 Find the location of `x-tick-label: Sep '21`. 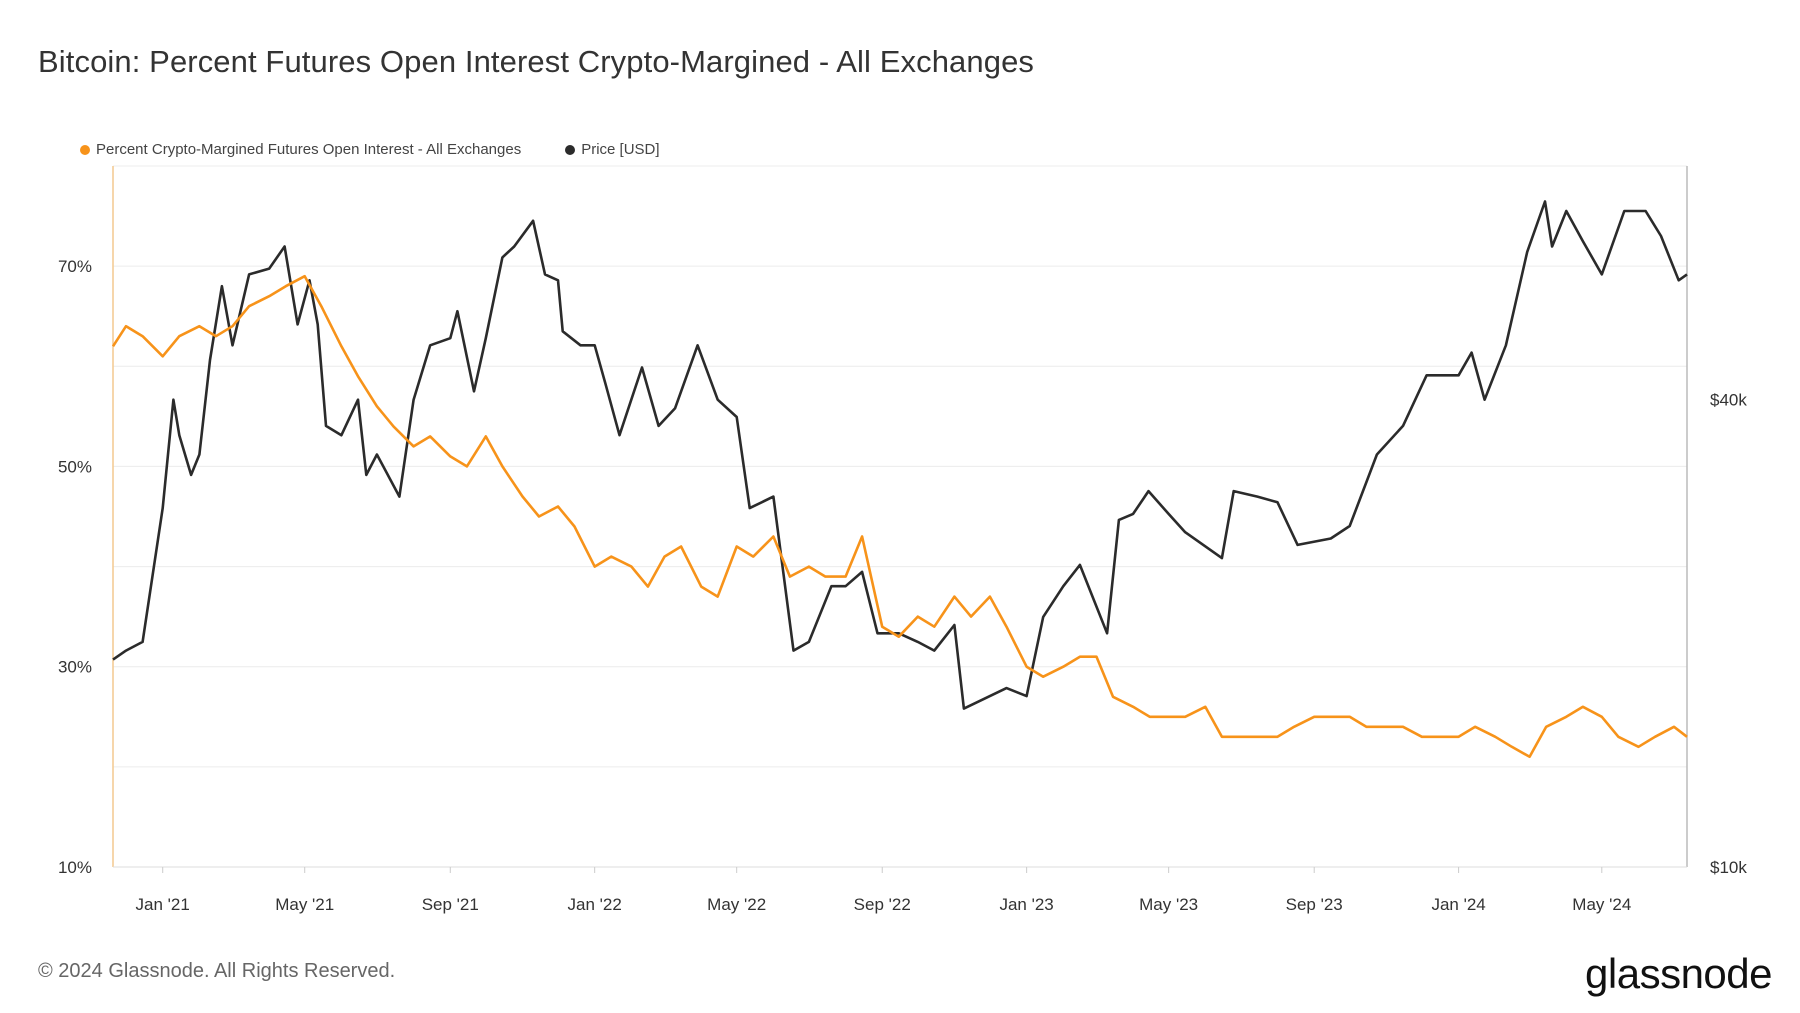

x-tick-label: Sep '21 is located at coordinates (450, 904).